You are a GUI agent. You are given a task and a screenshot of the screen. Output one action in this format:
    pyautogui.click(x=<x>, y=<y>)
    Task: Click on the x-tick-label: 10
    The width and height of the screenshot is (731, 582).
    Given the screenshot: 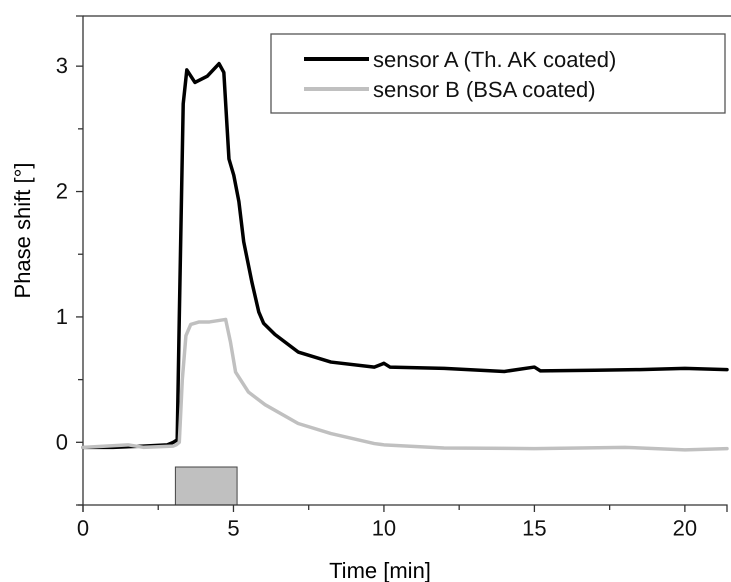 What is the action you would take?
    pyautogui.click(x=384, y=528)
    